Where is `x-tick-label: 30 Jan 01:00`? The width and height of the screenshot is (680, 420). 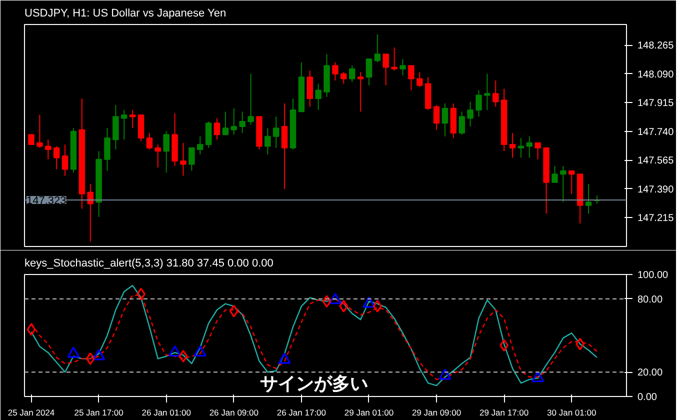
x-tick-label: 30 Jan 01:00 is located at coordinates (571, 413).